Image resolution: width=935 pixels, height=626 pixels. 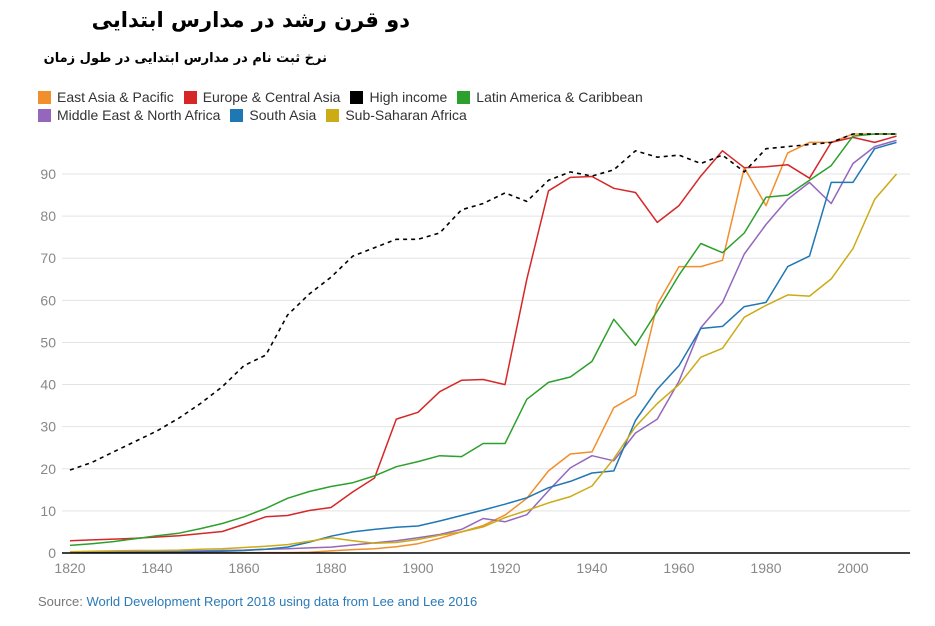 I want to click on x-tick-label: 1880, so click(x=330, y=568).